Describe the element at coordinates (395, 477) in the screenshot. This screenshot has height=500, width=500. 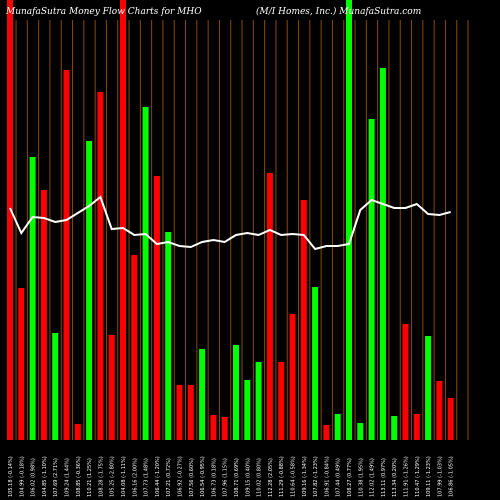
I see `x-tick-label: 113.34 (0.20%)` at that location.